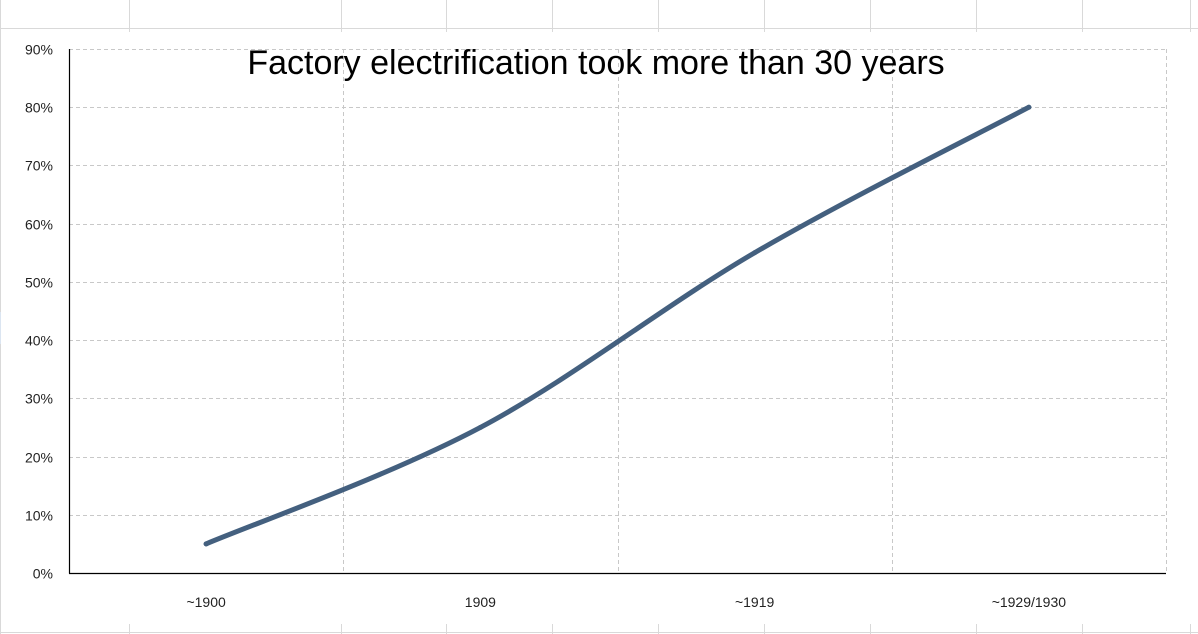 Image resolution: width=1198 pixels, height=634 pixels. What do you see at coordinates (39, 50) in the screenshot?
I see `y-tick-label: 90%` at bounding box center [39, 50].